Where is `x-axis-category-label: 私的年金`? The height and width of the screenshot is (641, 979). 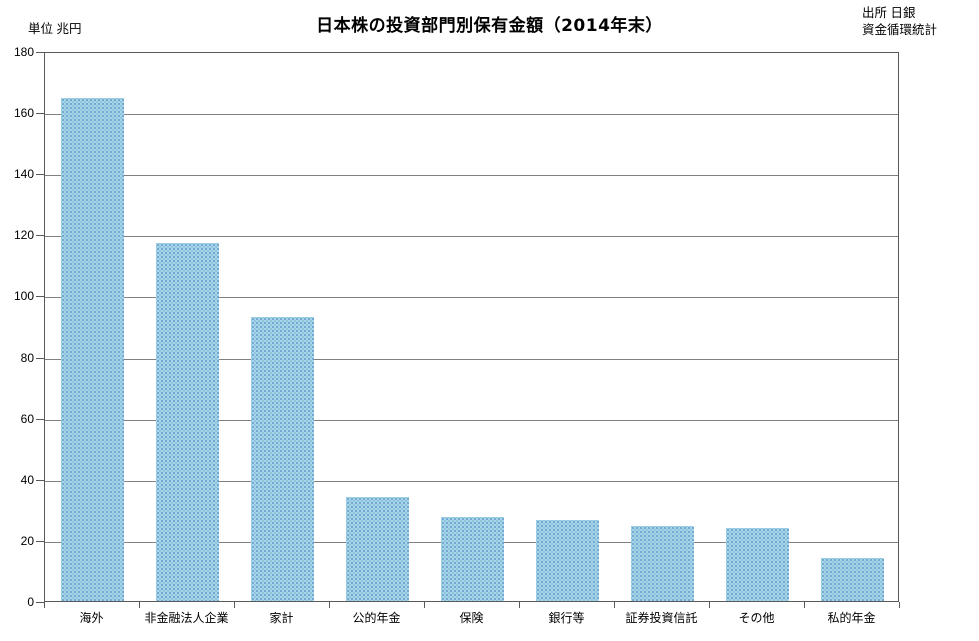 x-axis-category-label: 私的年金 is located at coordinates (851, 618).